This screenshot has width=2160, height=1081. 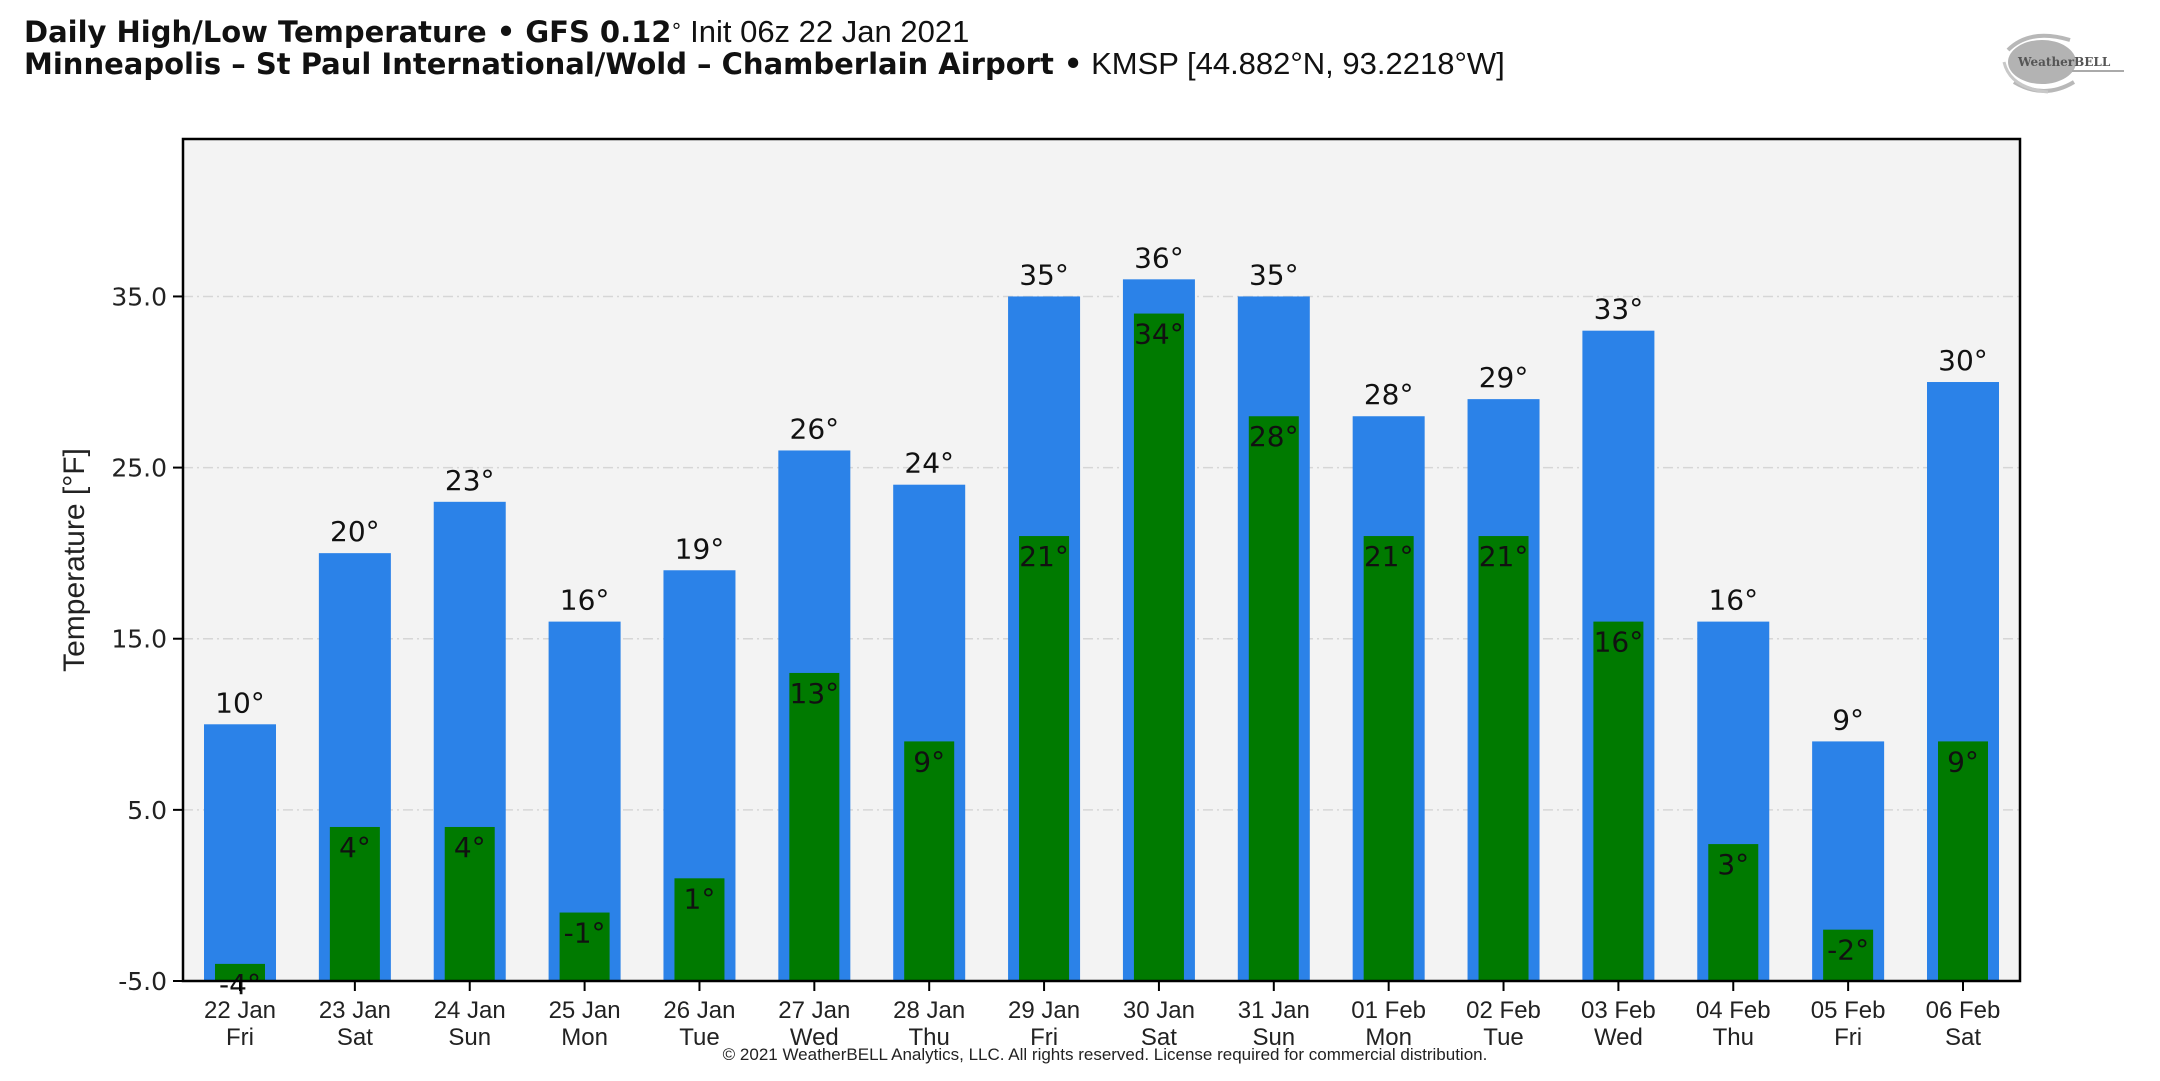 What do you see at coordinates (470, 1010) in the screenshot?
I see `x-tick-label-date: 24 Jan` at bounding box center [470, 1010].